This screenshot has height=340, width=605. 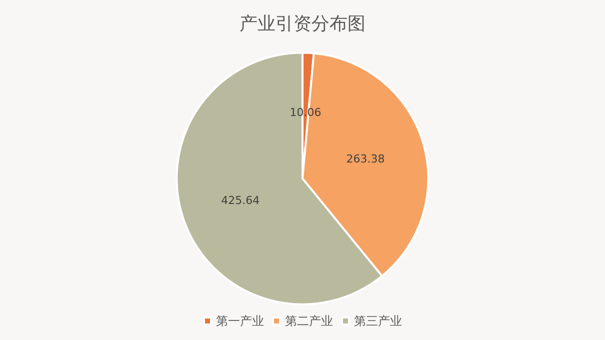 I want to click on data-label: 425.64, so click(x=240, y=201).